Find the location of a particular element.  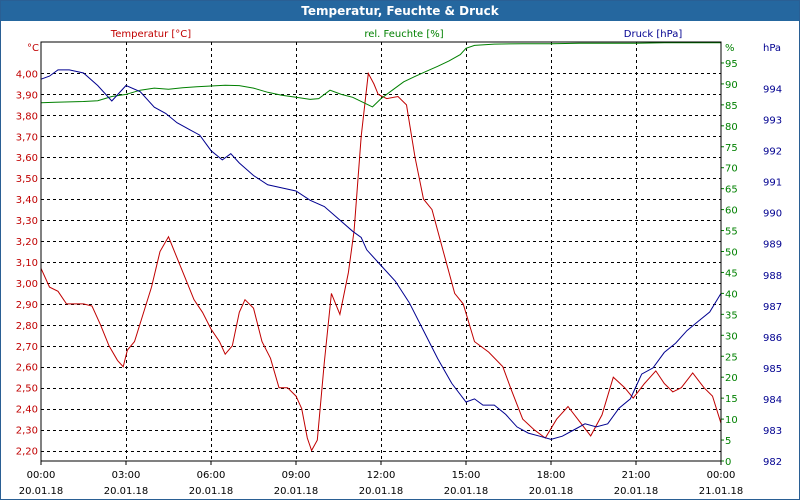

pressure-tick-label: 988 is located at coordinates (772, 276).